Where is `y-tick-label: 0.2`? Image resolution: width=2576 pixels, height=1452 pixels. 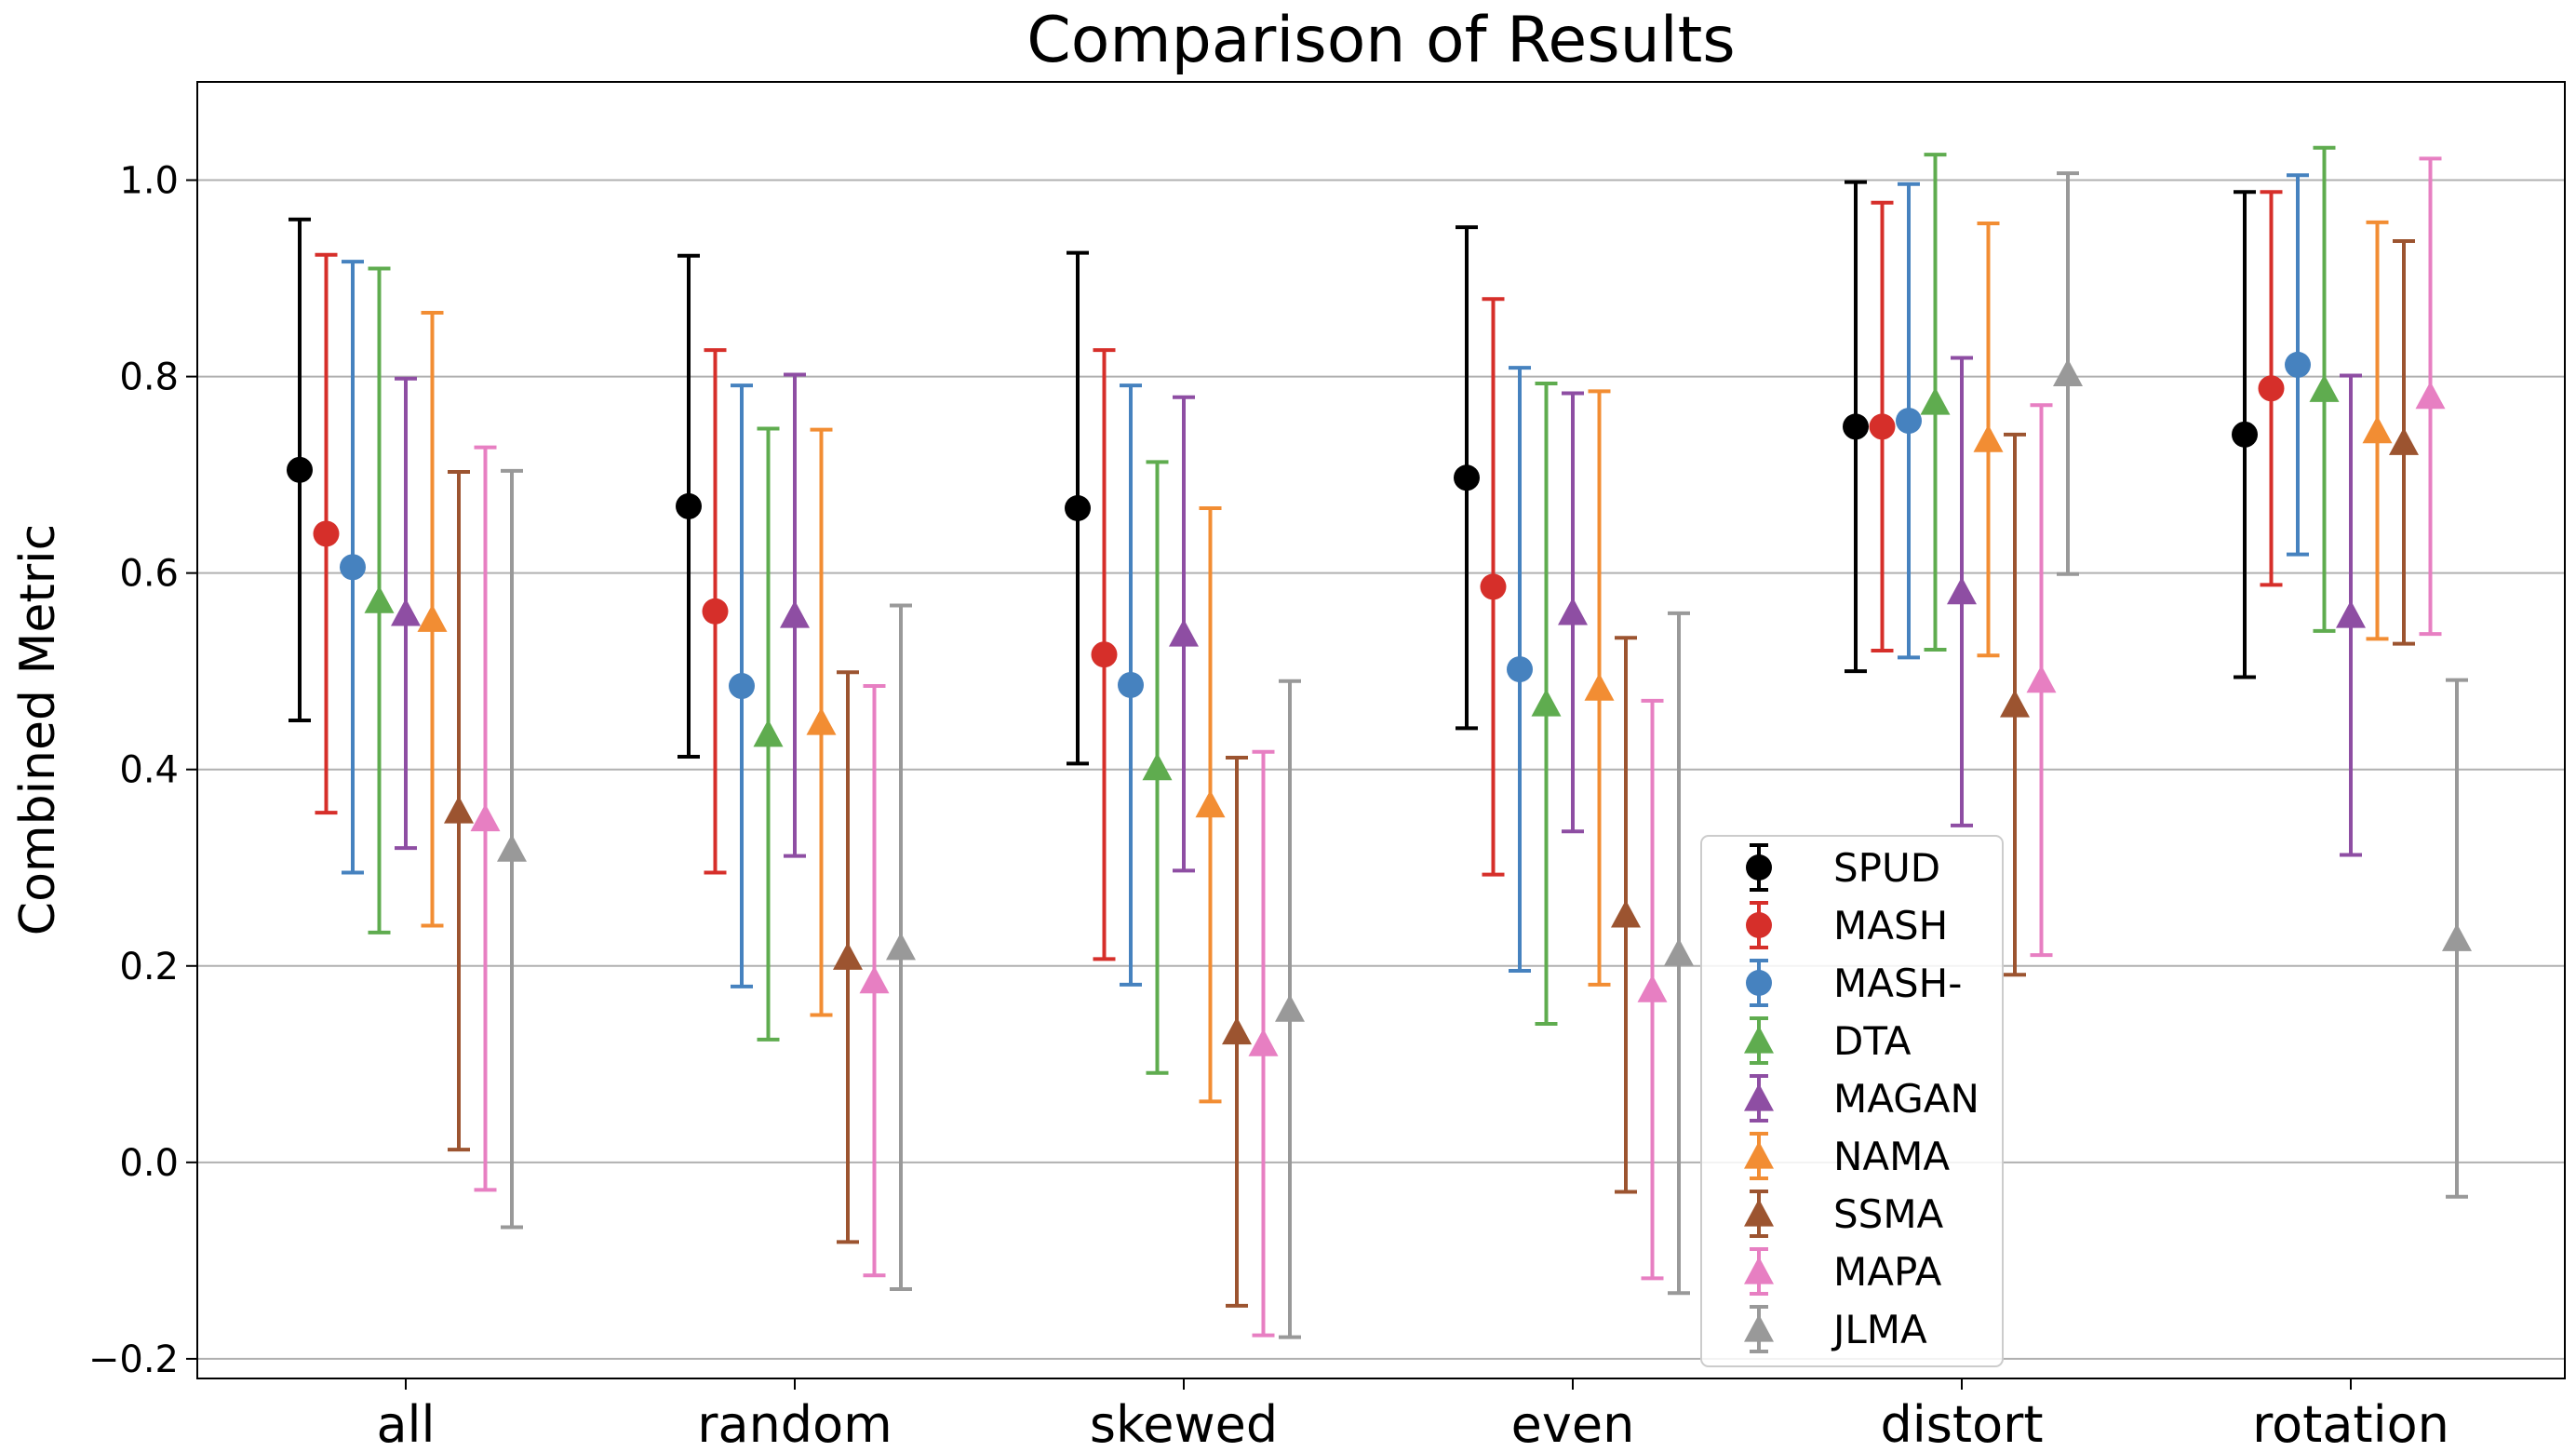
y-tick-label: 0.2 is located at coordinates (149, 967).